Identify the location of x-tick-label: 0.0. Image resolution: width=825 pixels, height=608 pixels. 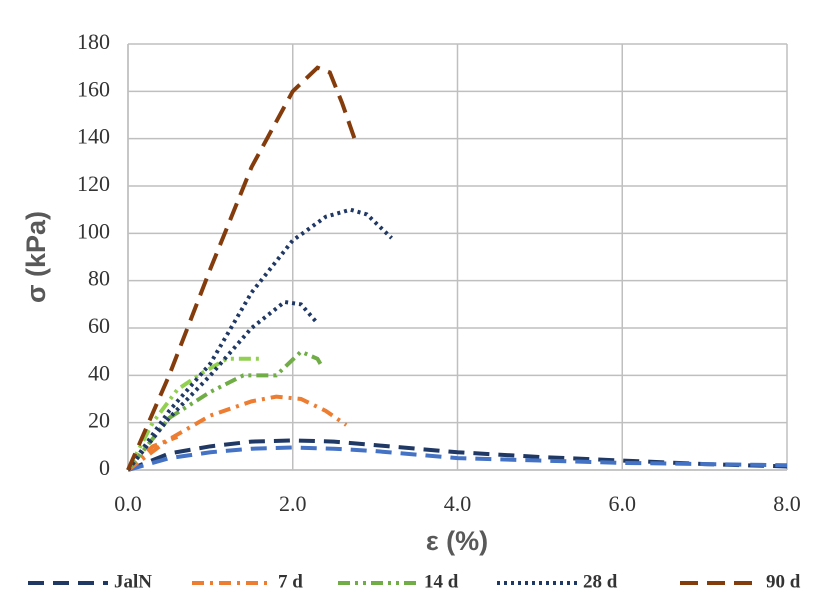
(128, 503).